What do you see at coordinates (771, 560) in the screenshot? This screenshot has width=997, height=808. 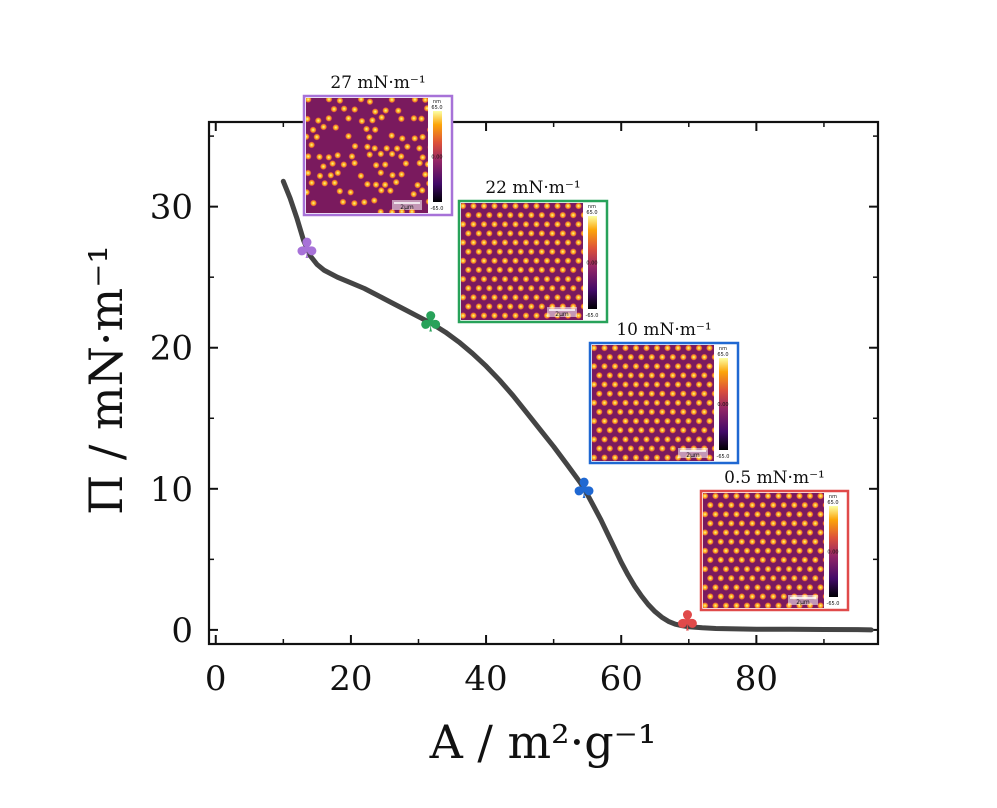 I see `afm-dots` at bounding box center [771, 560].